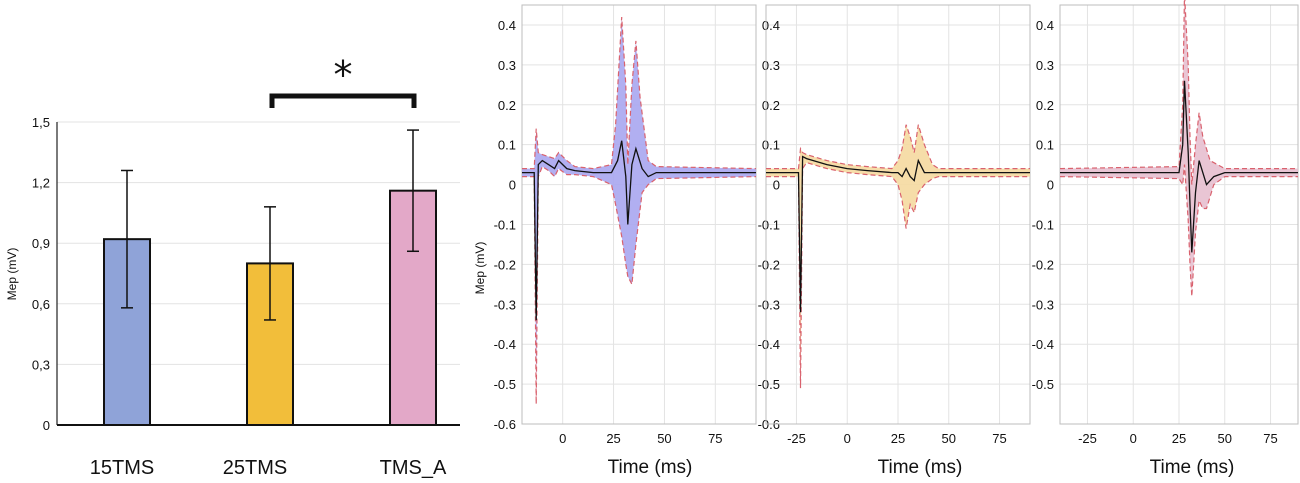 This screenshot has height=483, width=1300. What do you see at coordinates (122, 468) in the screenshot?
I see `category-label: 15TMS` at bounding box center [122, 468].